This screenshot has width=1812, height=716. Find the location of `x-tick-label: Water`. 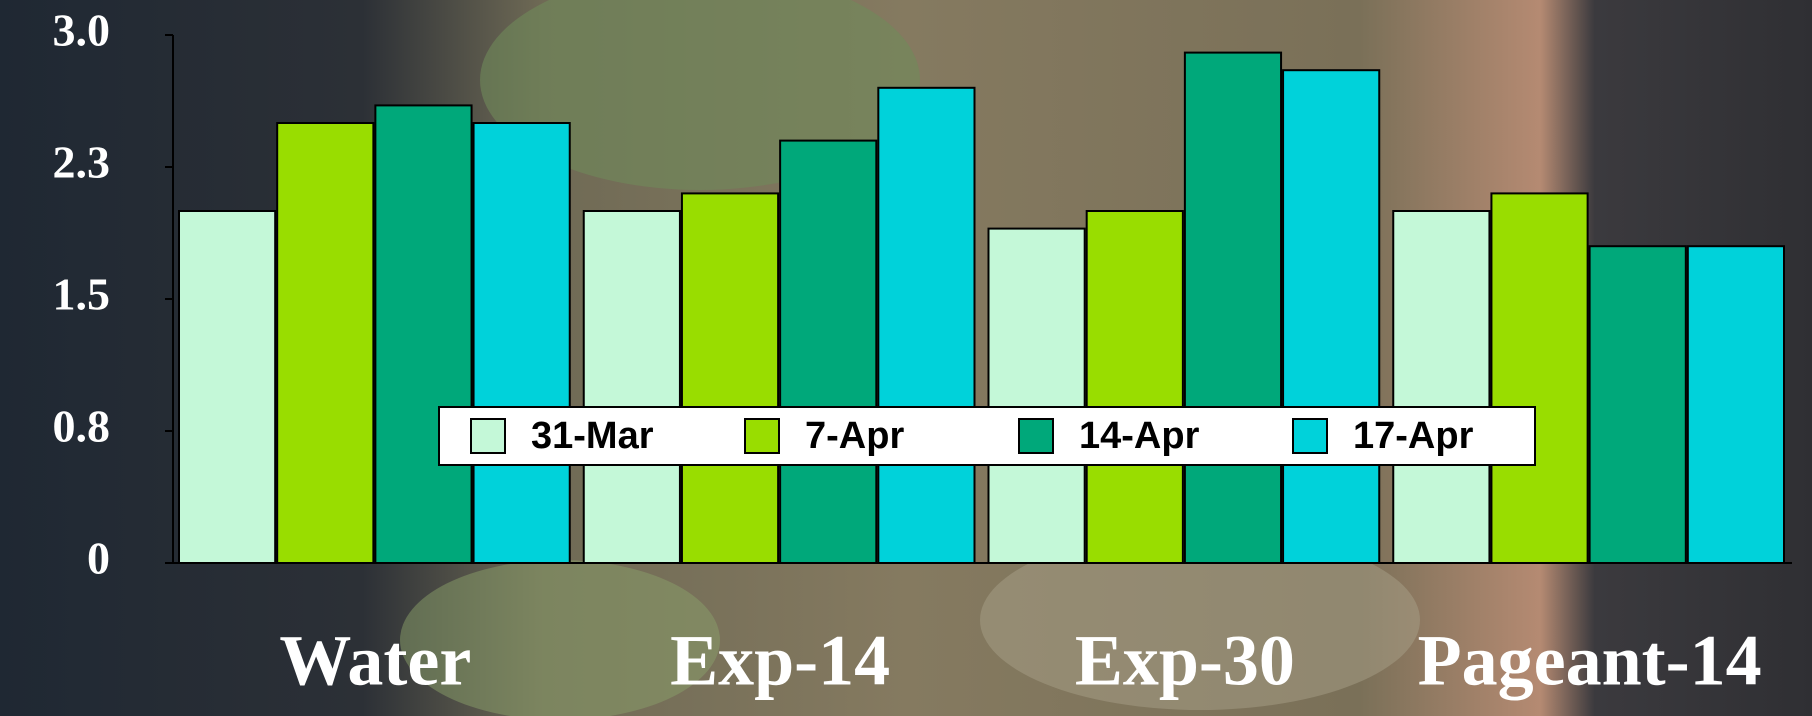

x-tick-label: Water is located at coordinates (375, 661).